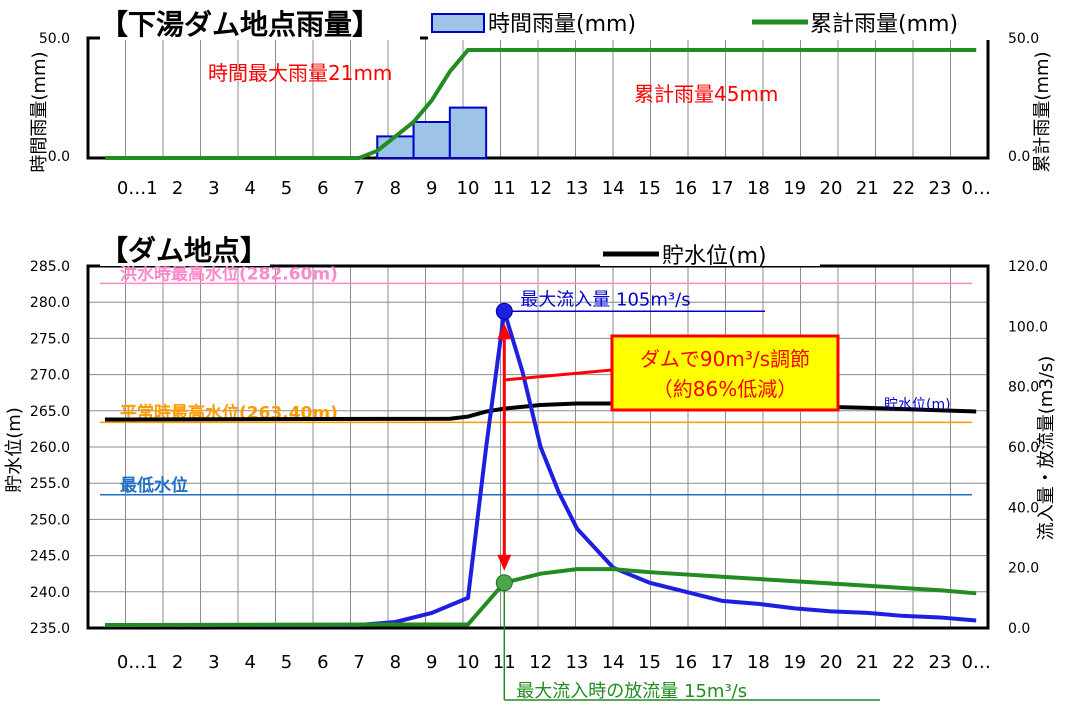 Image resolution: width=1069 pixels, height=708 pixels. I want to click on rain-title-bg, so click(260, 24).